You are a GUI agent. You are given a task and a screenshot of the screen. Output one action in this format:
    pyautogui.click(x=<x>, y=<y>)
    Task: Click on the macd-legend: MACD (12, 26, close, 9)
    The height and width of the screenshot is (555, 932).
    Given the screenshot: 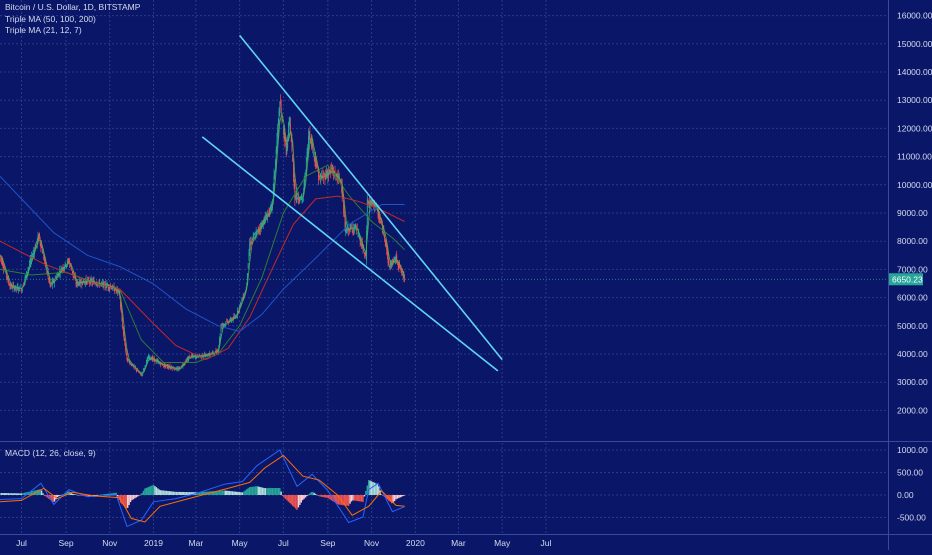 What is the action you would take?
    pyautogui.click(x=50, y=453)
    